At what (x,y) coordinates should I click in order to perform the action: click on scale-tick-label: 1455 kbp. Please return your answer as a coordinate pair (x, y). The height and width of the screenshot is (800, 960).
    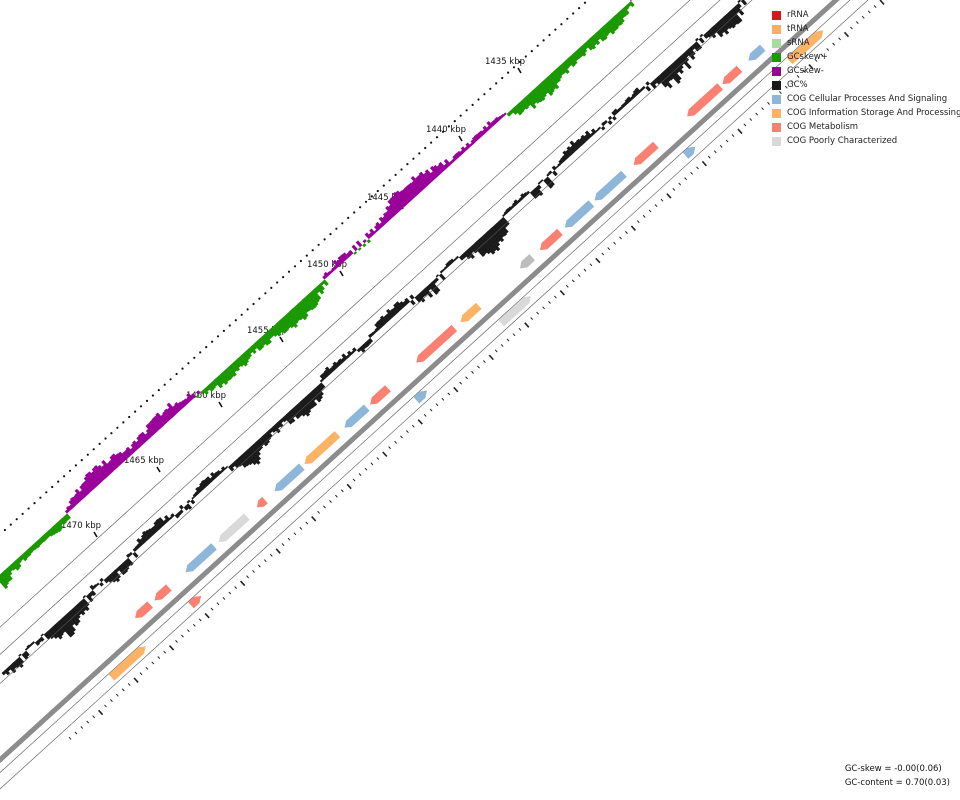
    Looking at the image, I should click on (267, 331).